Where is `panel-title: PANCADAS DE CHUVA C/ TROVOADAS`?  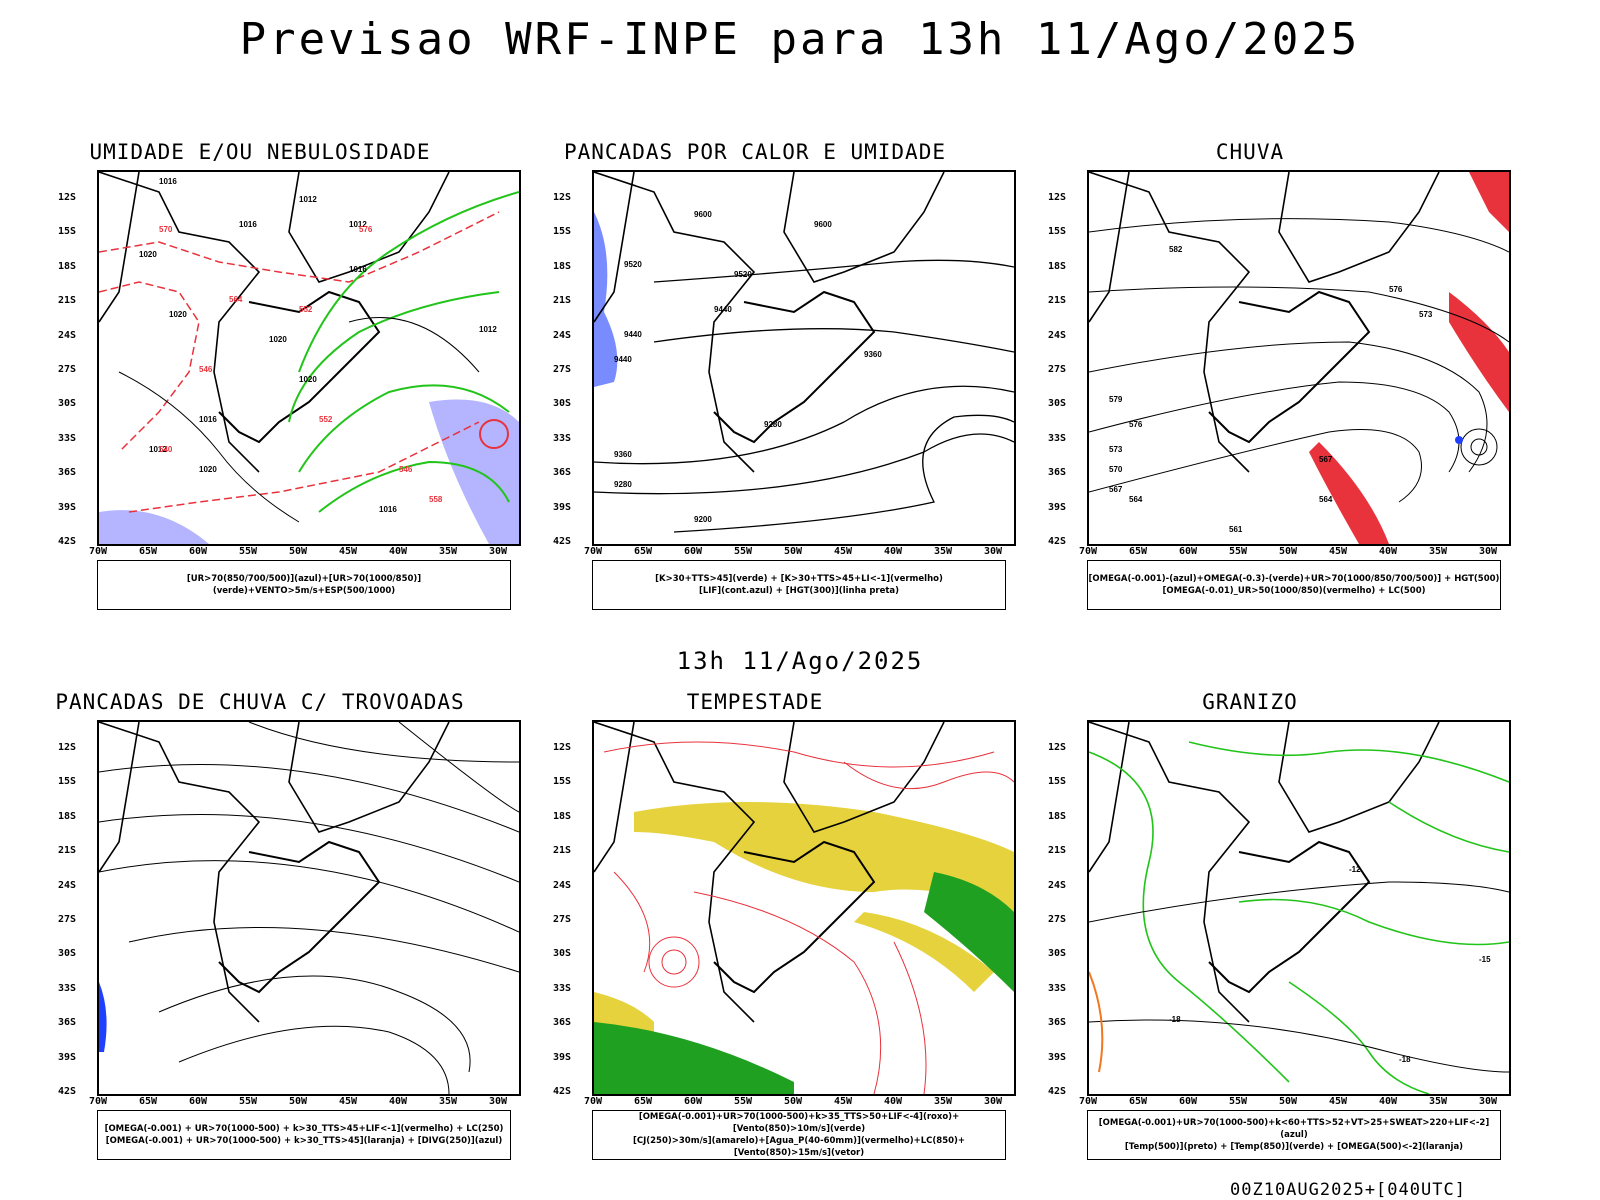
panel-title: PANCADAS DE CHUVA C/ TROVOADAS is located at coordinates (260, 702).